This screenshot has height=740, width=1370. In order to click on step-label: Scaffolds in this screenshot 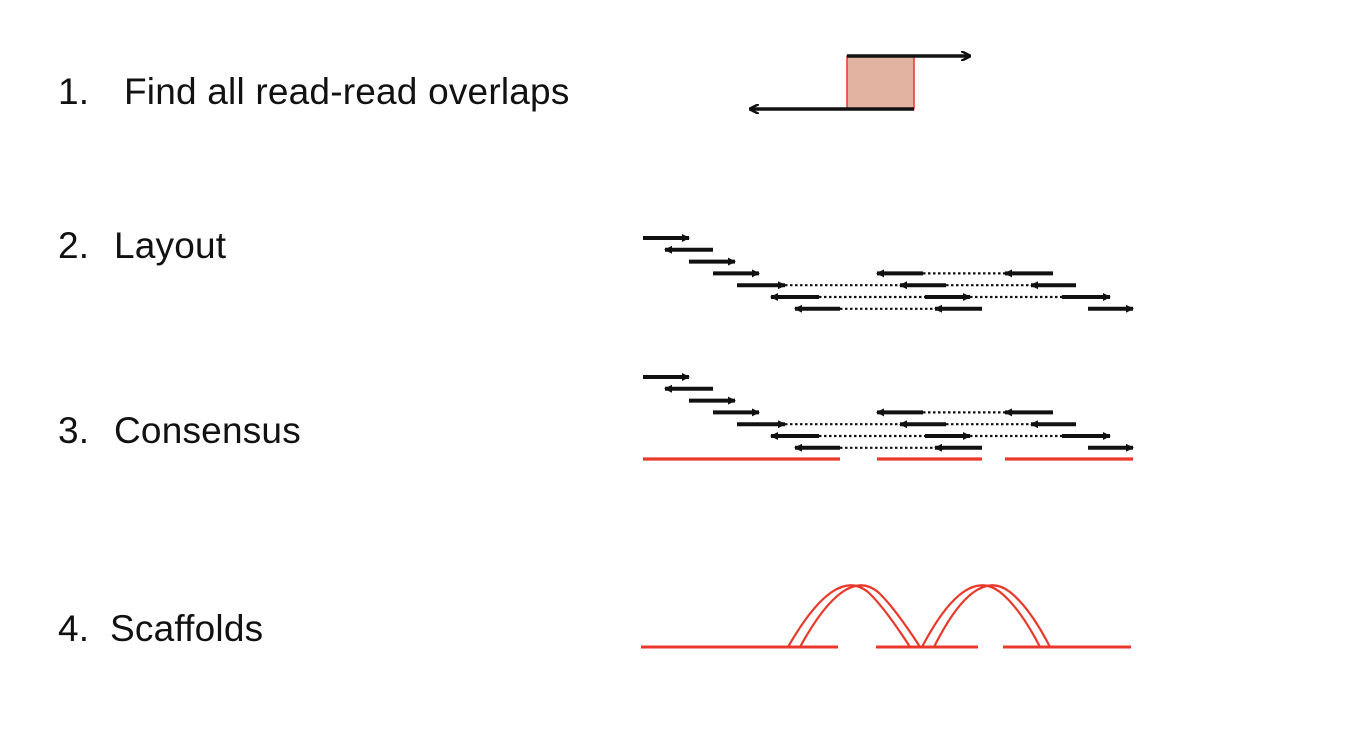, I will do `click(187, 628)`.